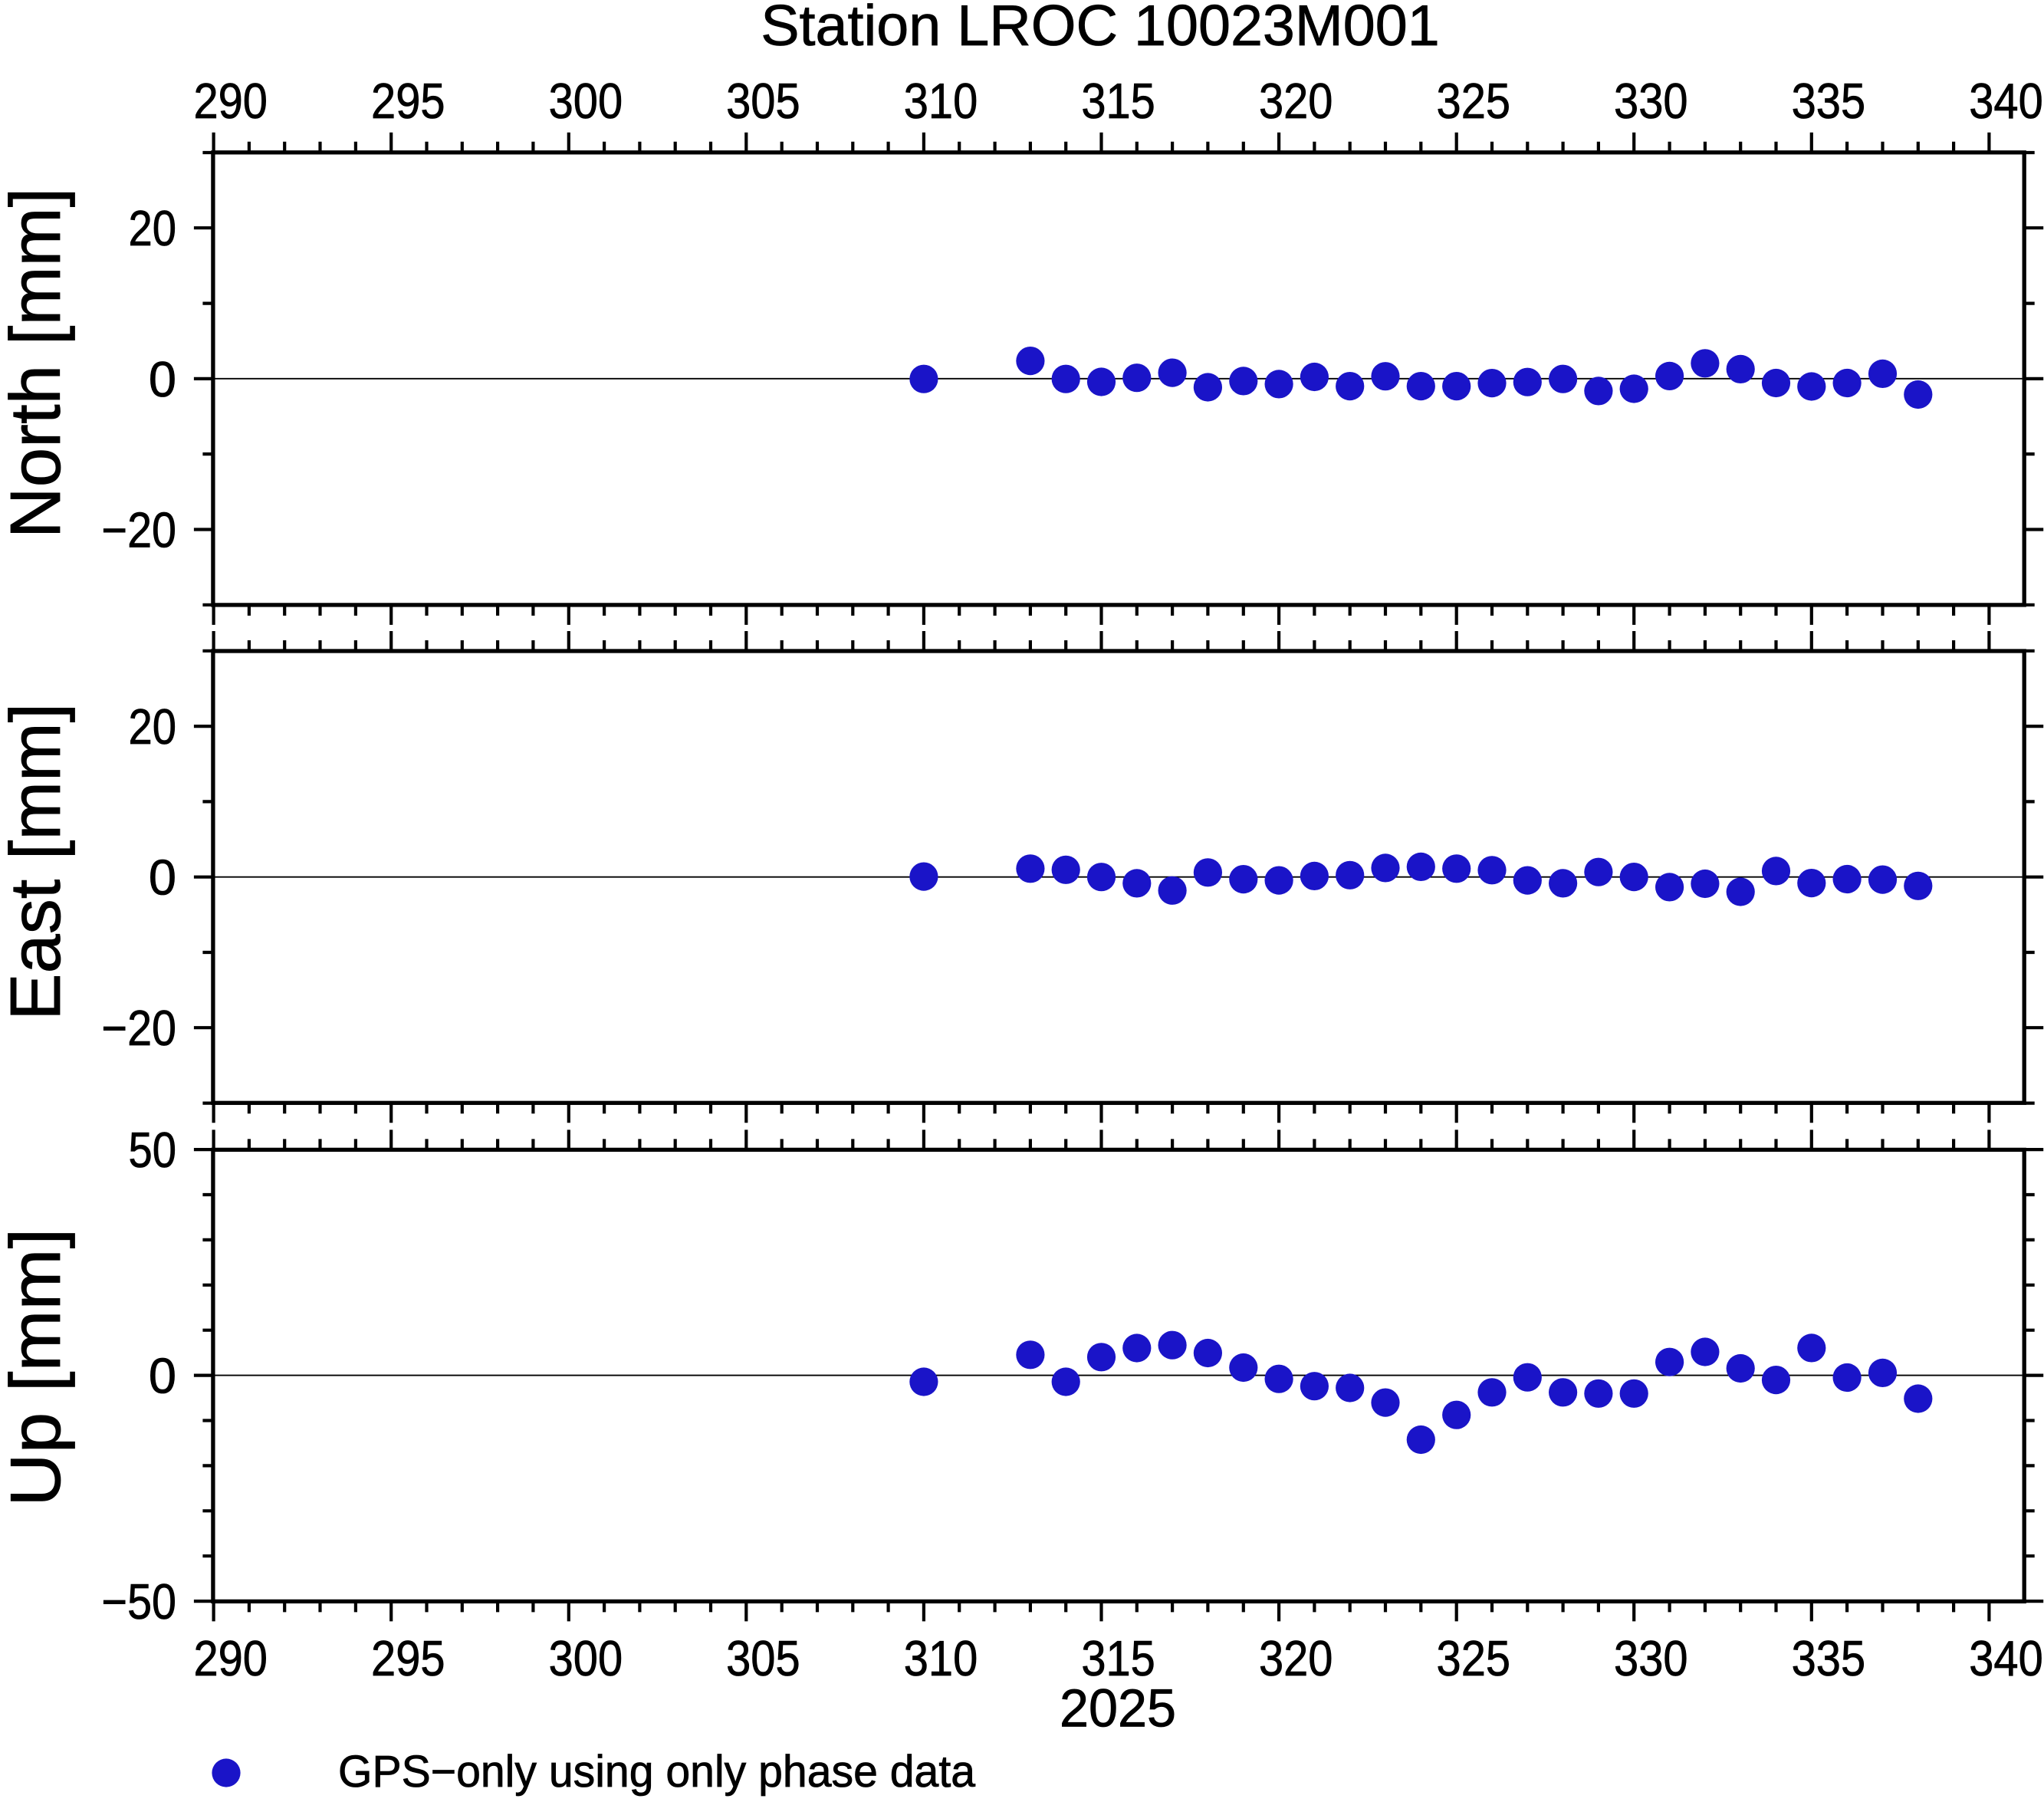  Describe the element at coordinates (38, 862) in the screenshot. I see `svg-text: East [mm]` at that location.